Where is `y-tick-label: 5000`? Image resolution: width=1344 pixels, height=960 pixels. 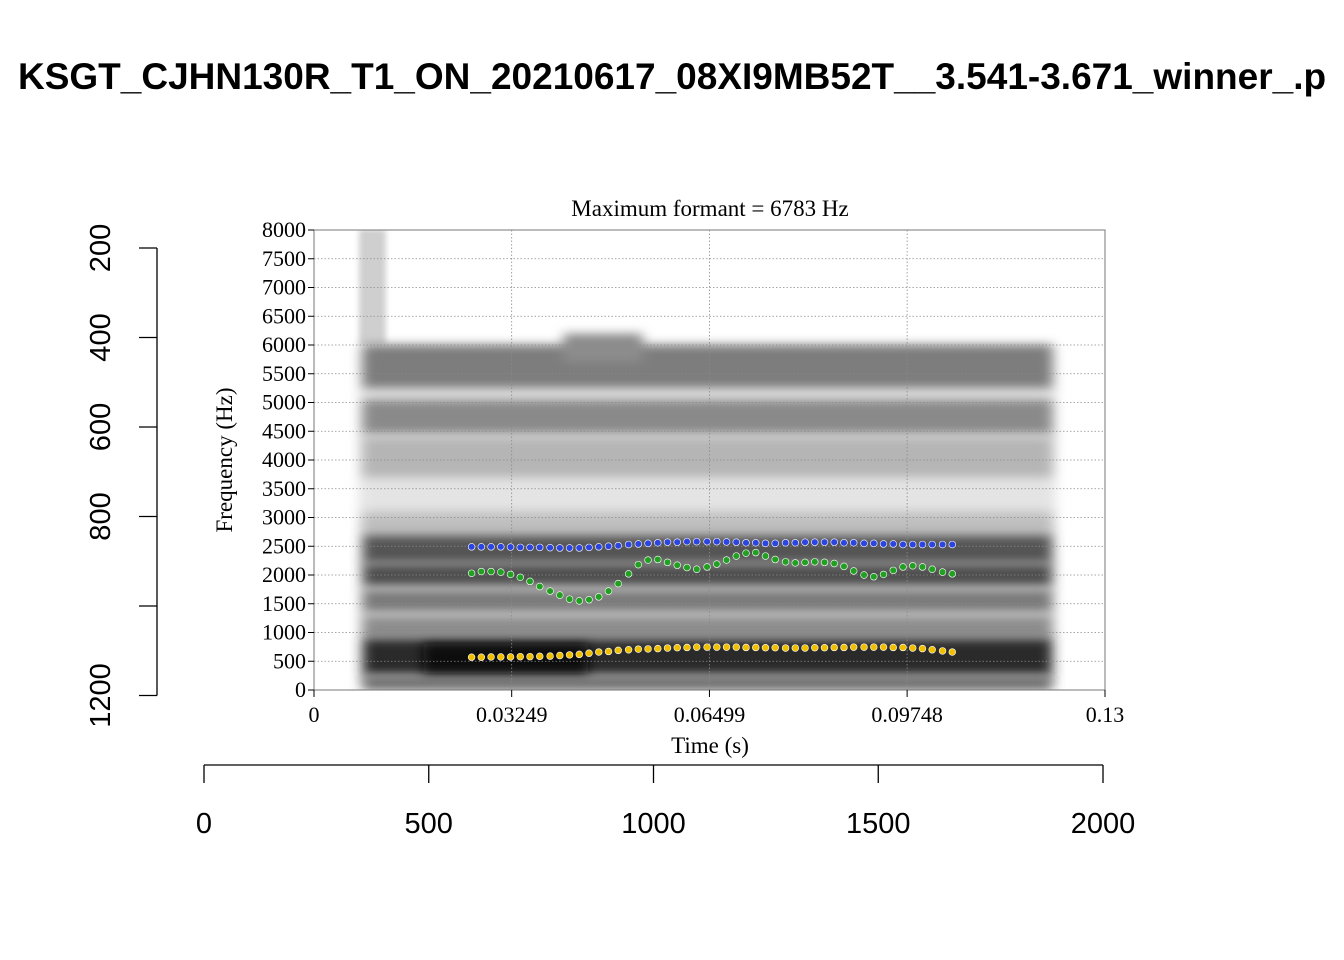 y-tick-label: 5000 is located at coordinates (284, 402).